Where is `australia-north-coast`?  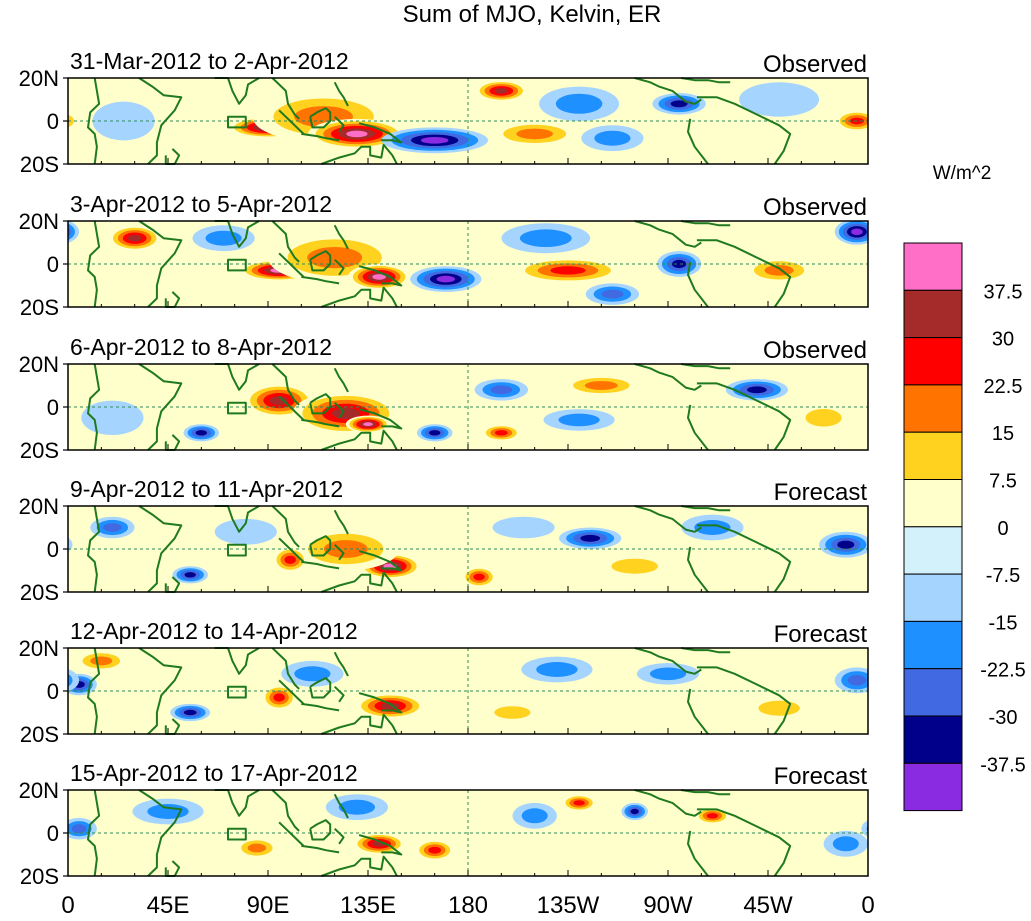 australia-north-coast is located at coordinates (359, 724).